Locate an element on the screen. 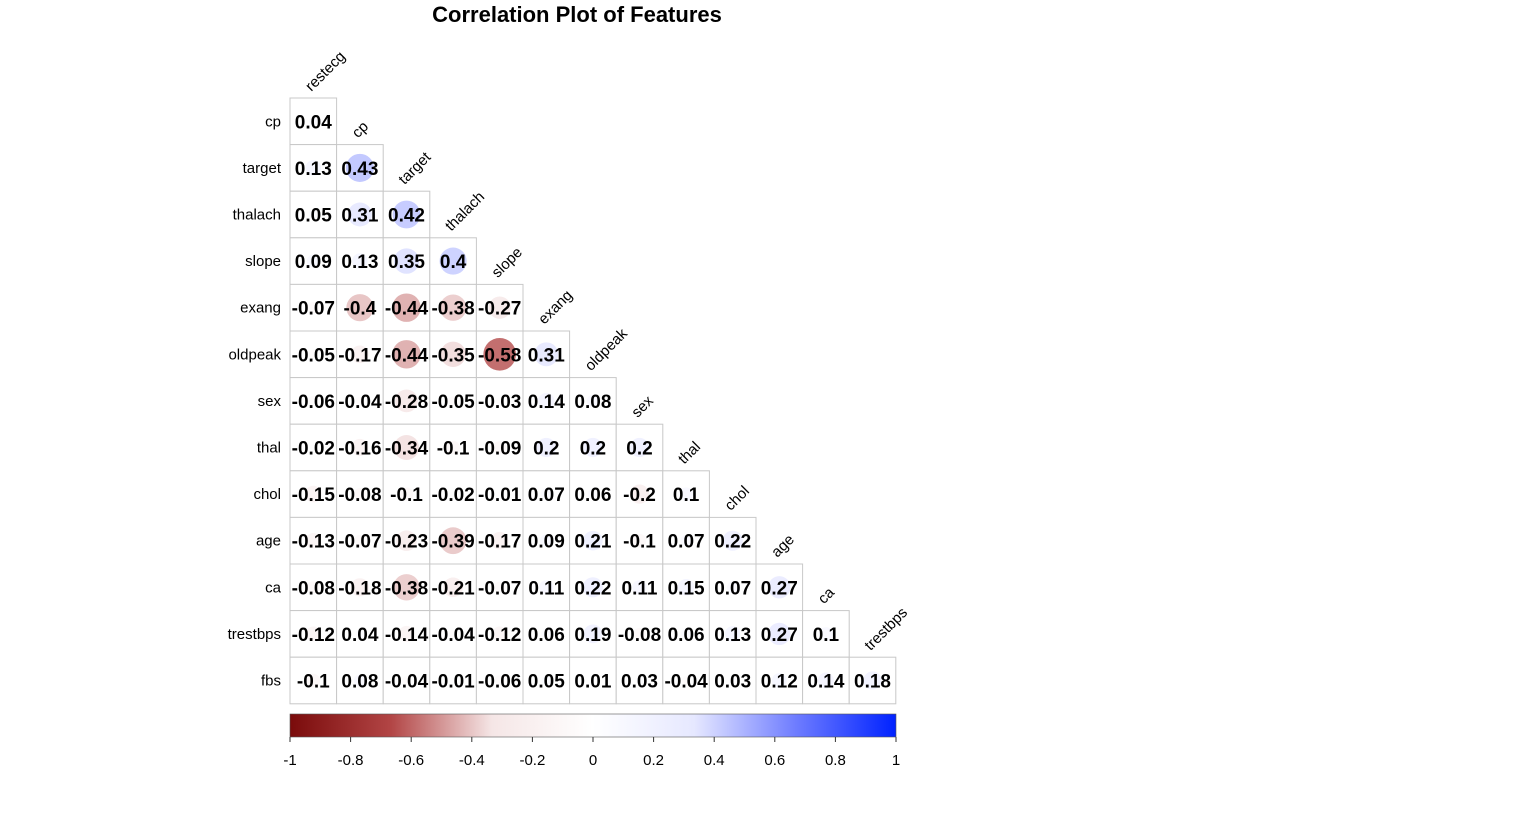 Image resolution: width=1540 pixels, height=828 pixels. glyph-thal-thalach is located at coordinates (453, 447).